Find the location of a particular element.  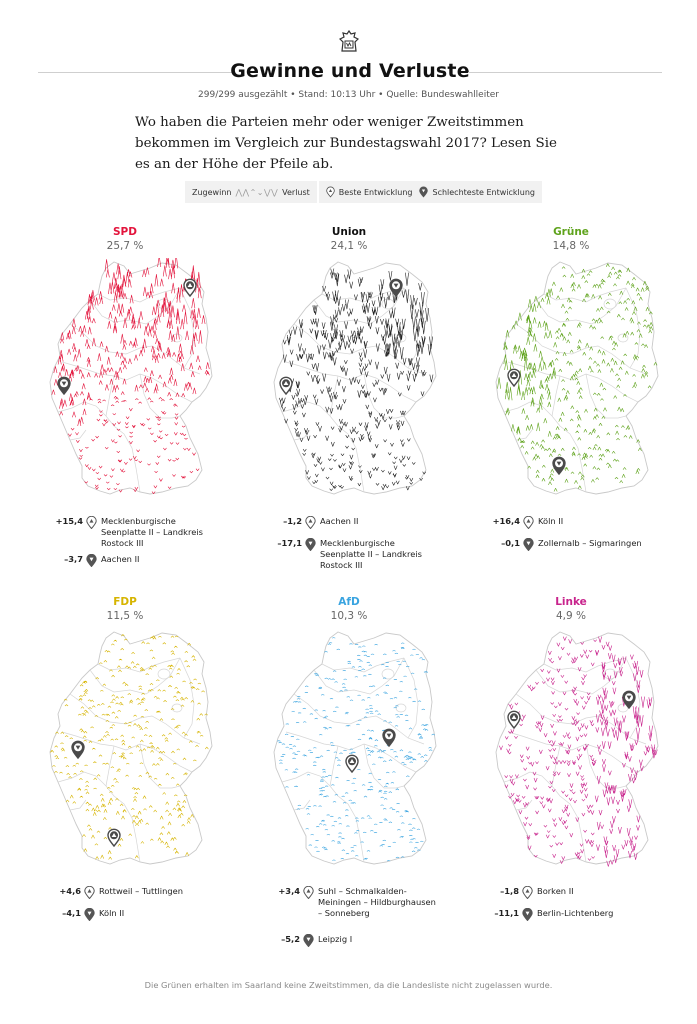

best-place: Köln II is located at coordinates (551, 521).